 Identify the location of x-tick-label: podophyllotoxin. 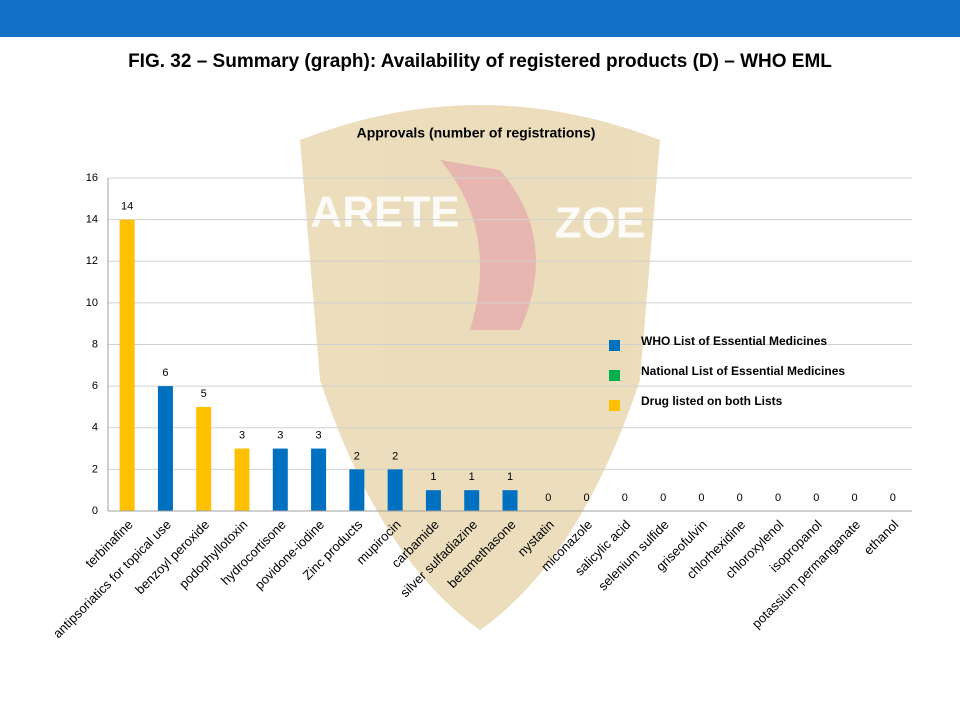
(213, 554).